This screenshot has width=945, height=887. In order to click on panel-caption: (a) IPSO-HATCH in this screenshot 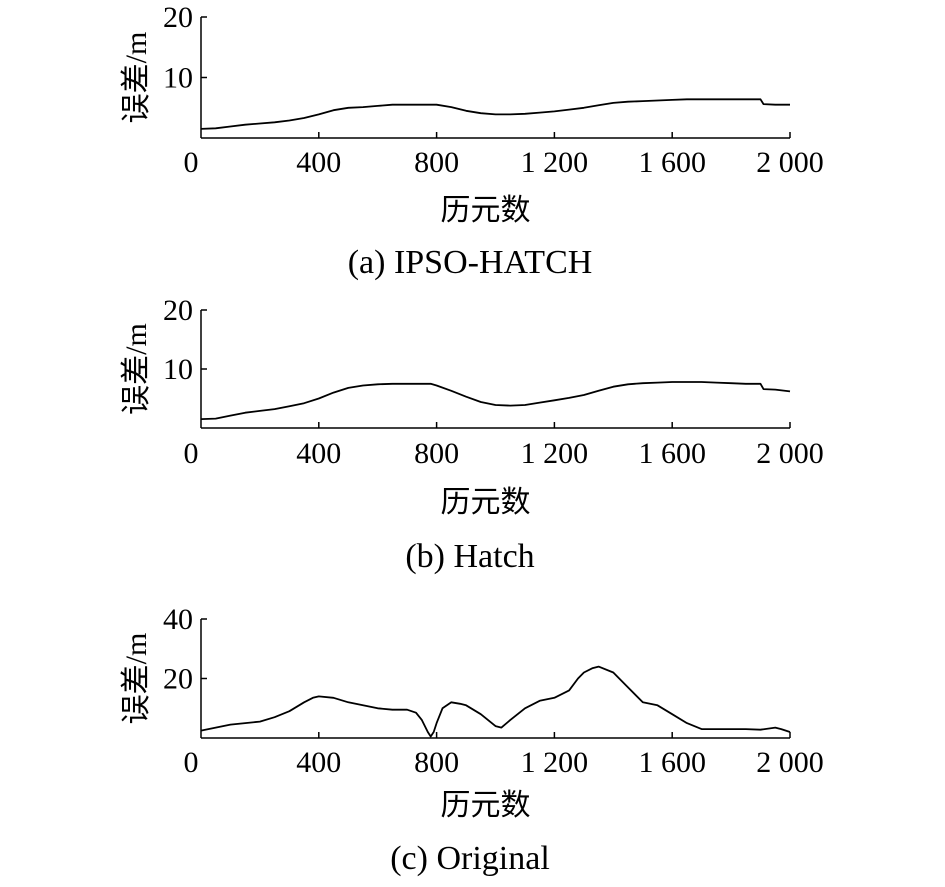, I will do `click(470, 262)`.